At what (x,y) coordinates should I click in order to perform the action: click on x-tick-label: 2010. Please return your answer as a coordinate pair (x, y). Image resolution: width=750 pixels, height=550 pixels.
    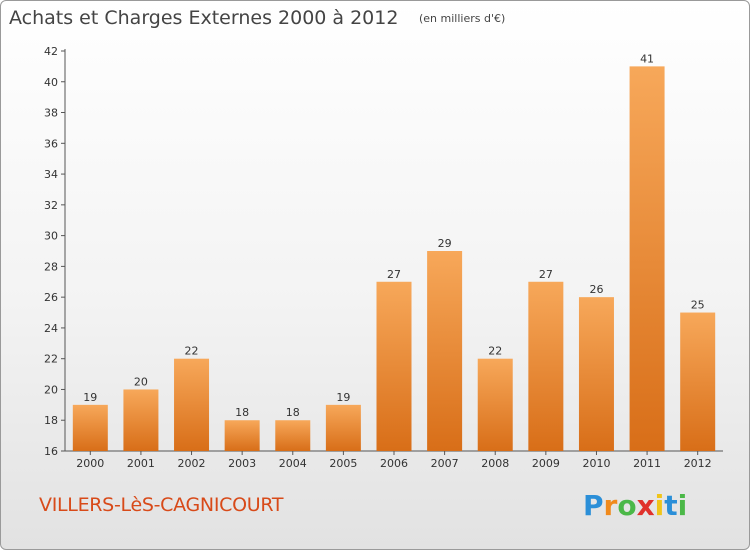
    Looking at the image, I should click on (596, 463).